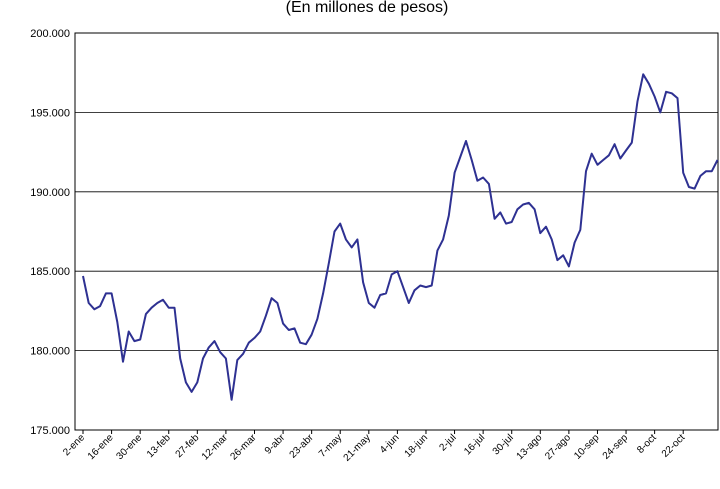  Describe the element at coordinates (50, 272) in the screenshot. I see `y-tick-label: 185.000` at that location.